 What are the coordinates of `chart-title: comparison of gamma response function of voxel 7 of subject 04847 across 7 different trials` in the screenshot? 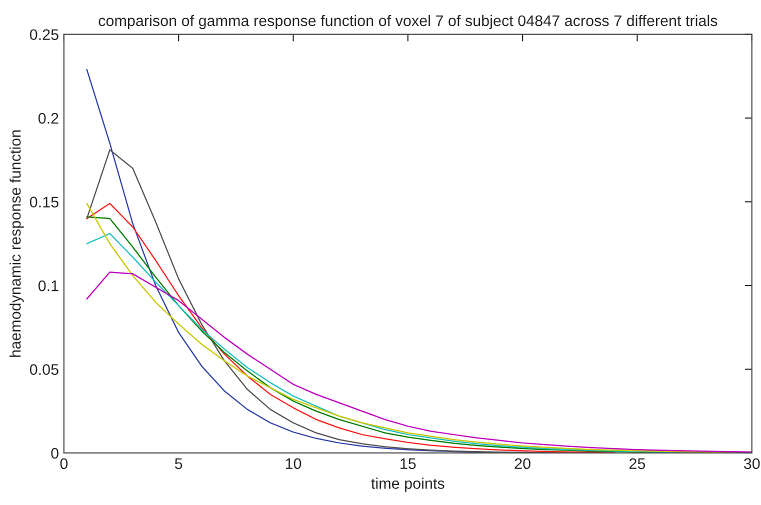 It's located at (408, 22).